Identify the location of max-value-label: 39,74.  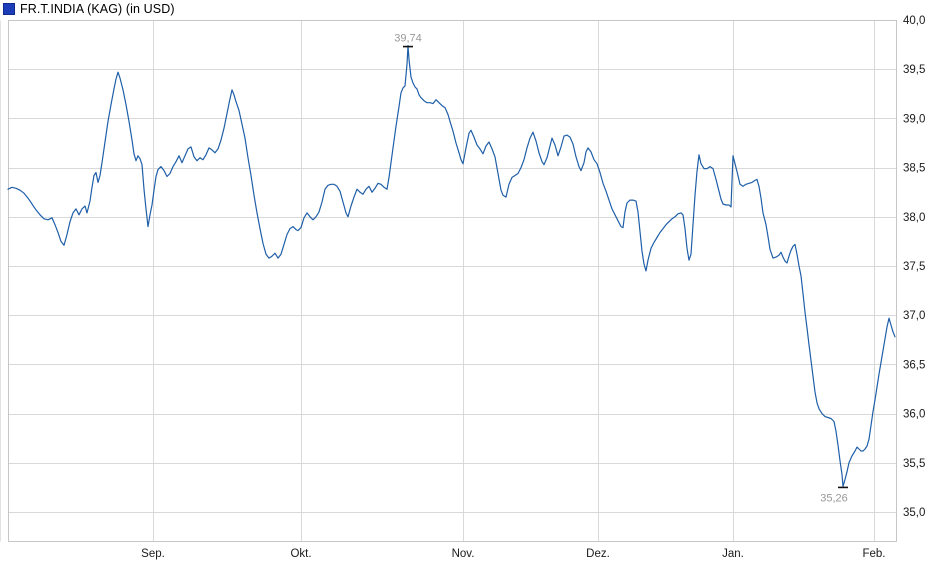
(408, 39).